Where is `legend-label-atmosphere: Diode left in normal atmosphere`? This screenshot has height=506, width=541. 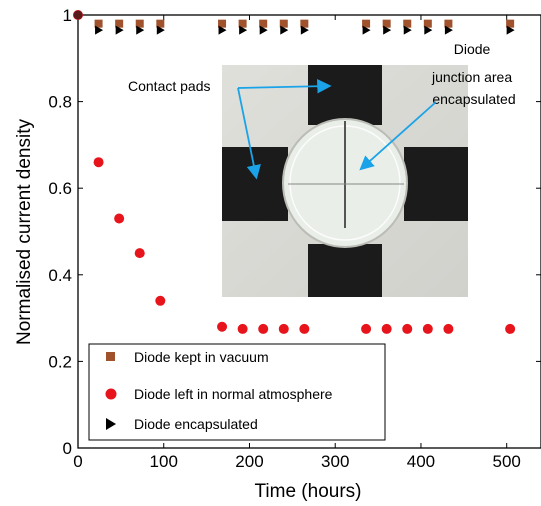
legend-label-atmosphere: Diode left in normal atmosphere is located at coordinates (233, 394).